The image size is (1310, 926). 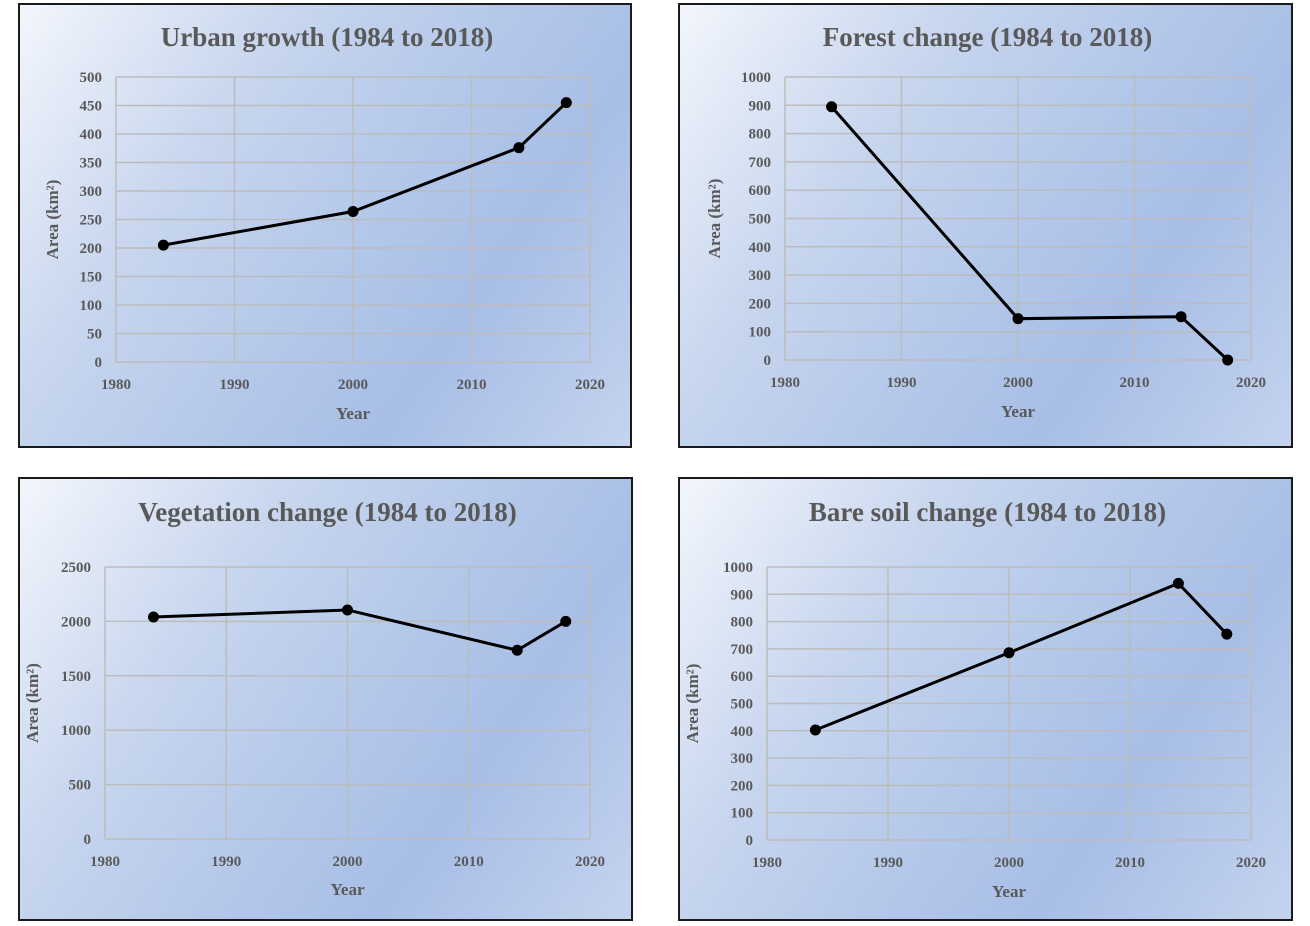 I want to click on y-tick-label: 50, so click(x=94, y=335).